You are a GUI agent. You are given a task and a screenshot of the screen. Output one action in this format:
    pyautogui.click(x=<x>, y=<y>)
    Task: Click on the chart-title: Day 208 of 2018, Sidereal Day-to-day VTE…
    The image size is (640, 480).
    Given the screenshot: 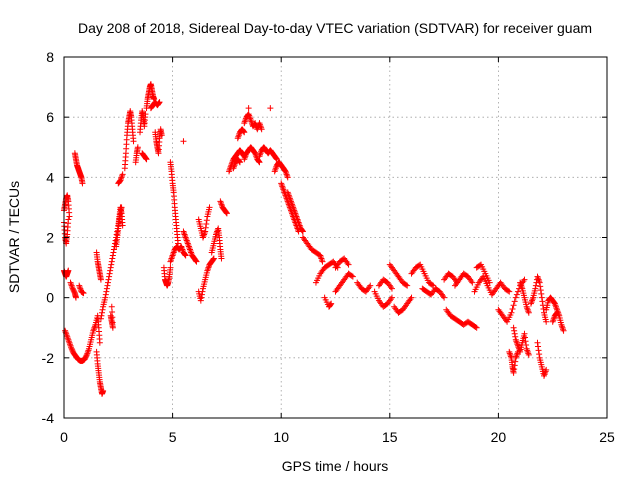 What is the action you would take?
    pyautogui.click(x=335, y=28)
    